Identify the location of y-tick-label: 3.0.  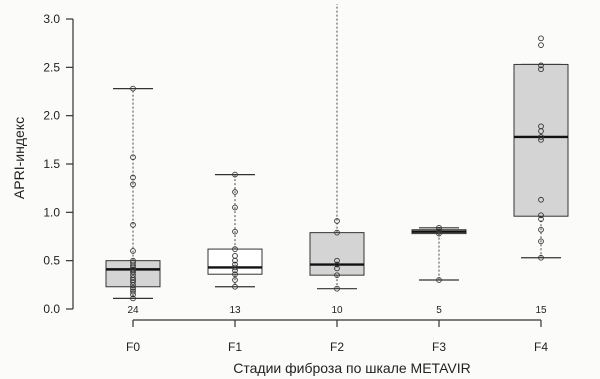
(51, 19).